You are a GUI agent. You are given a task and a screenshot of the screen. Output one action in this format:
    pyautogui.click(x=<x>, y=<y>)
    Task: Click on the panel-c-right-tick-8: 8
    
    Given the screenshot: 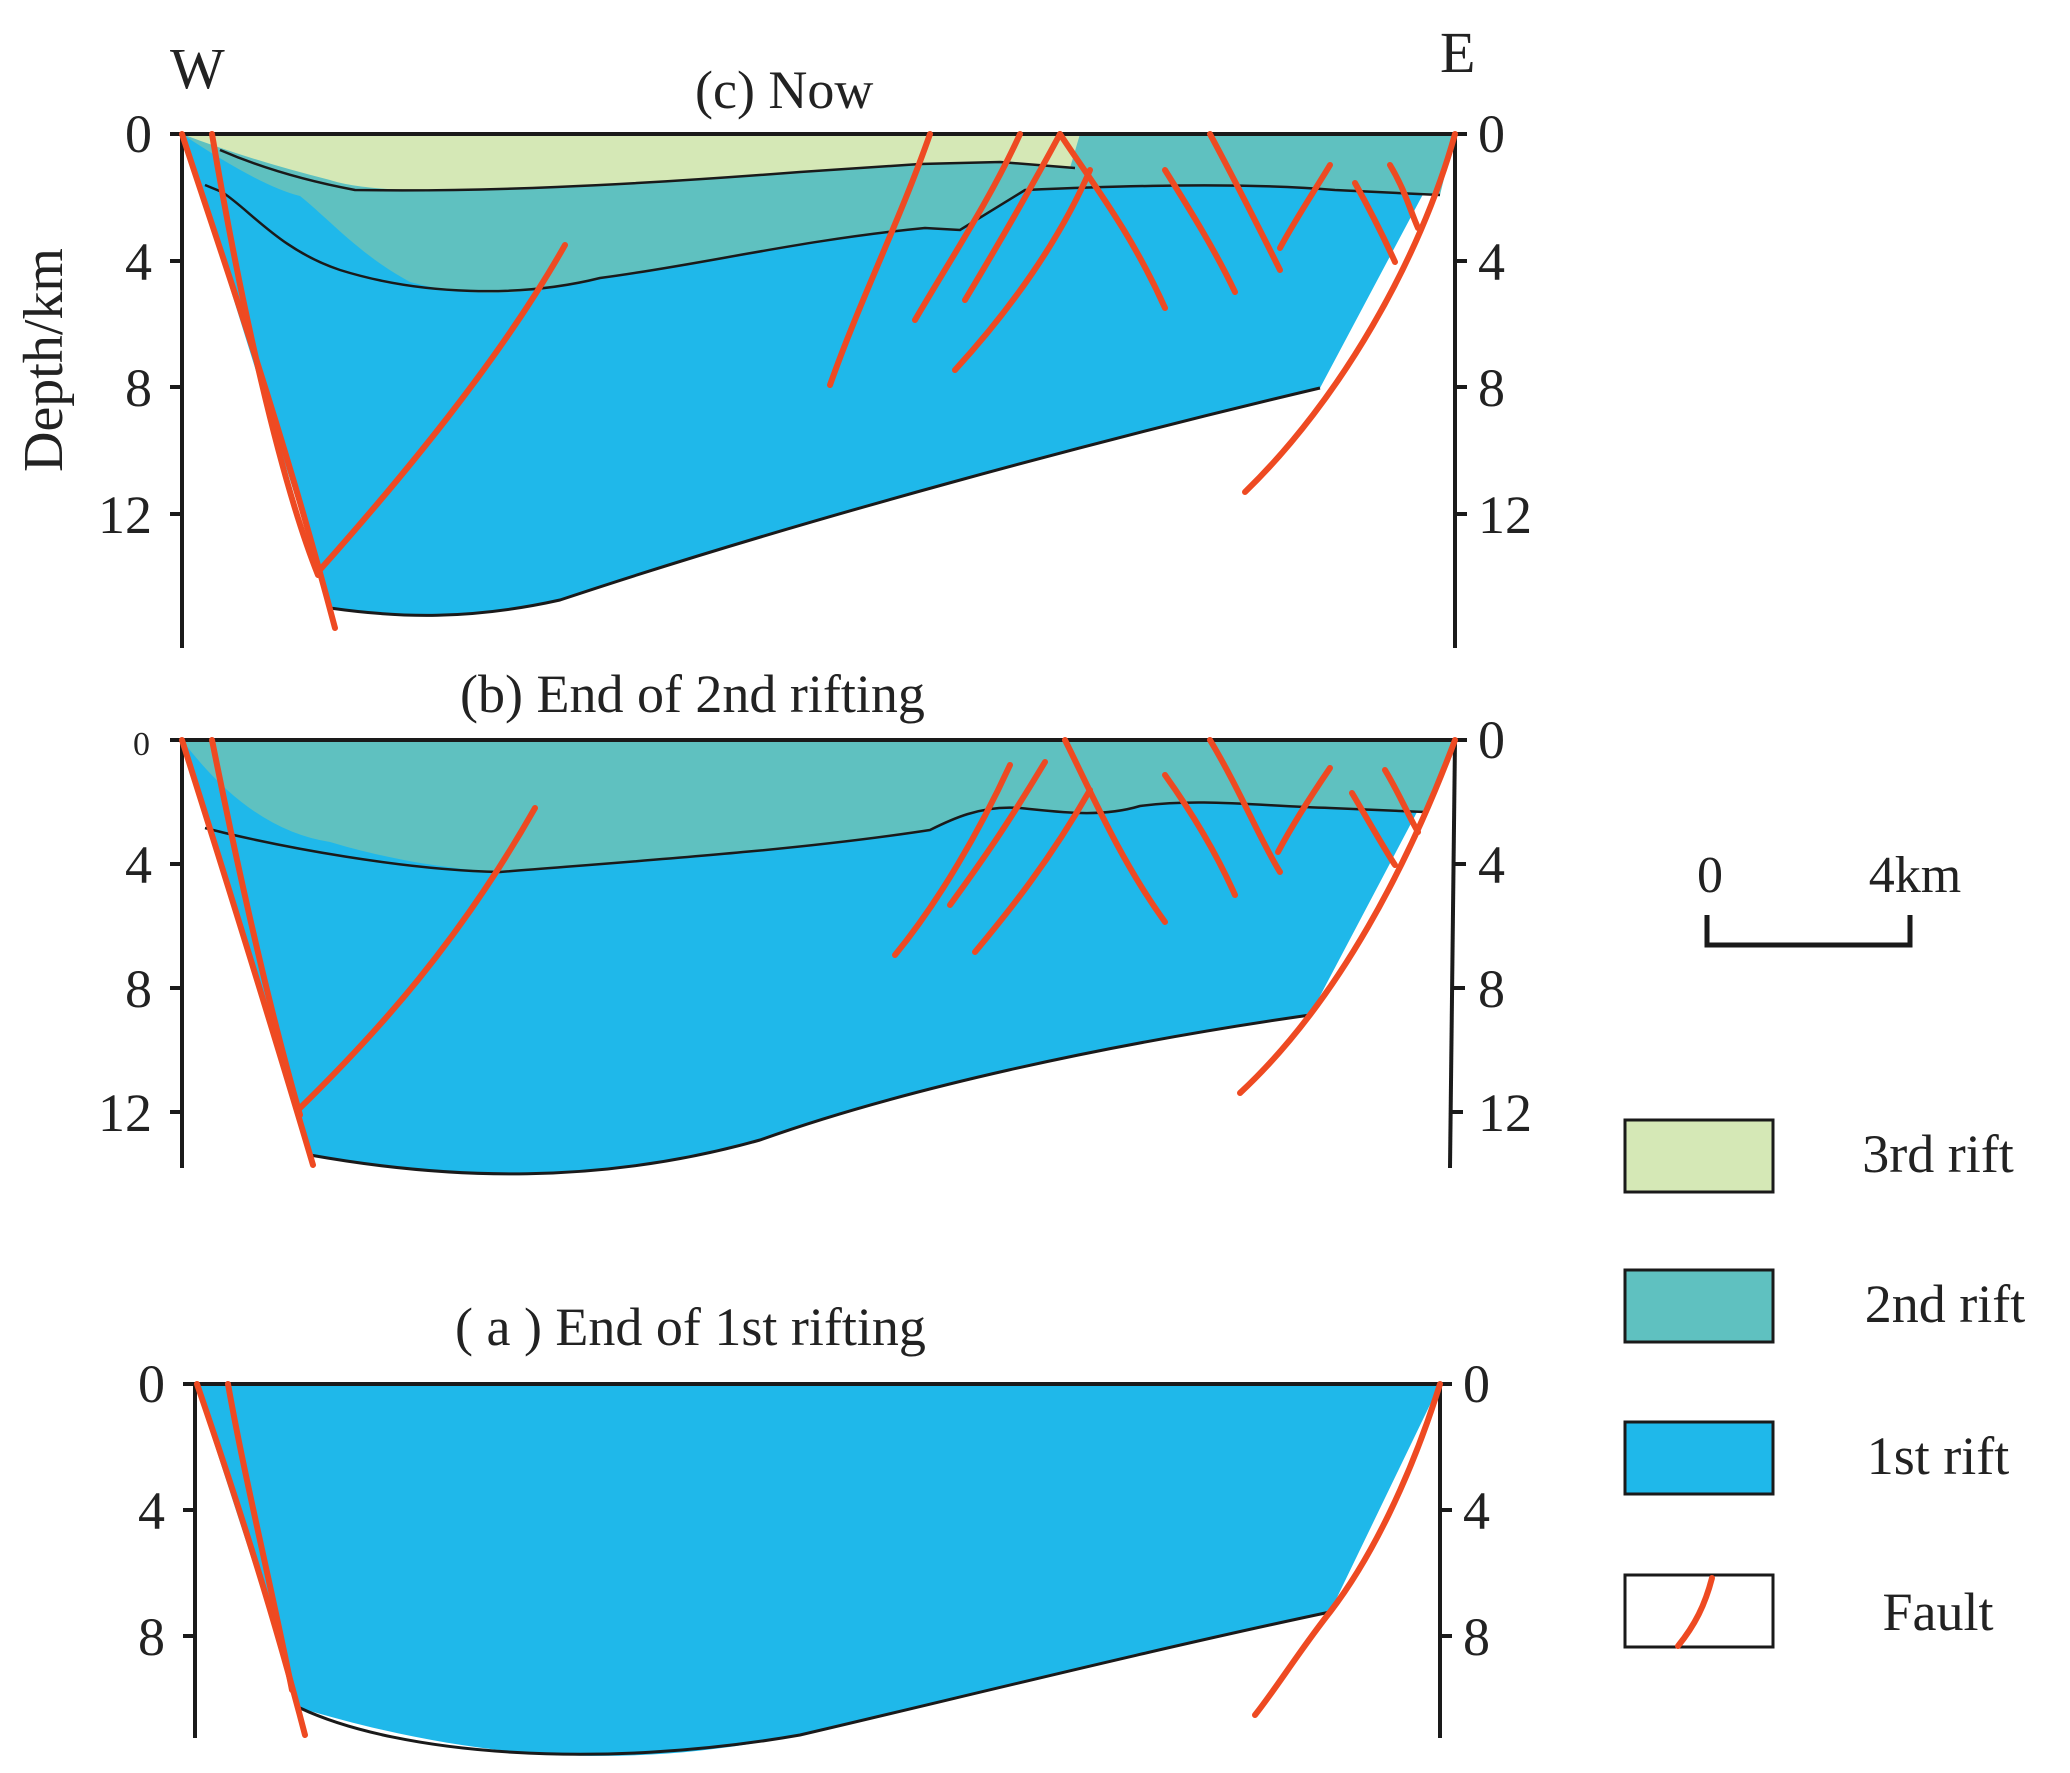 What is the action you would take?
    pyautogui.click(x=1491, y=388)
    